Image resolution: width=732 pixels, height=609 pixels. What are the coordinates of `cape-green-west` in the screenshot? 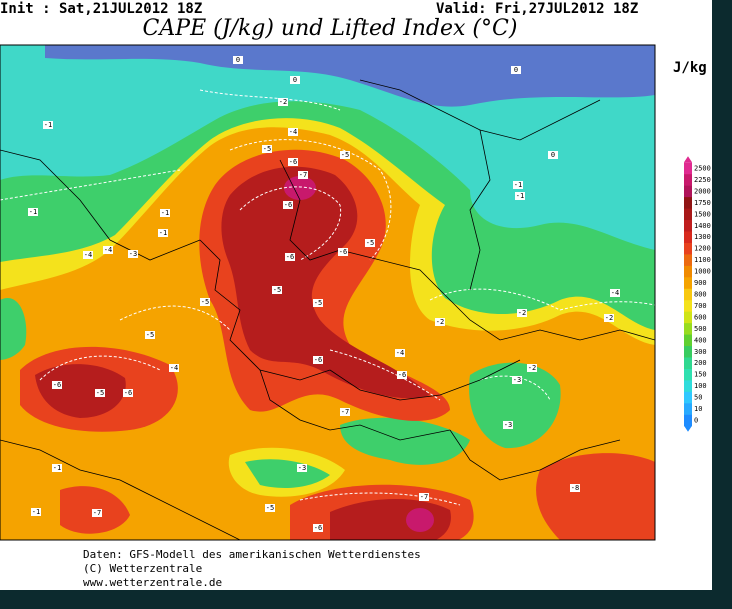 It's located at (13, 329).